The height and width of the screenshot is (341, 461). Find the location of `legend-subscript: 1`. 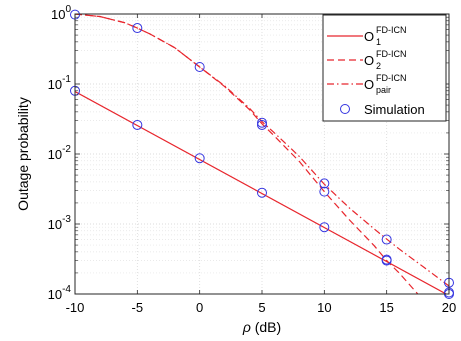

legend-subscript: 1 is located at coordinates (378, 42).